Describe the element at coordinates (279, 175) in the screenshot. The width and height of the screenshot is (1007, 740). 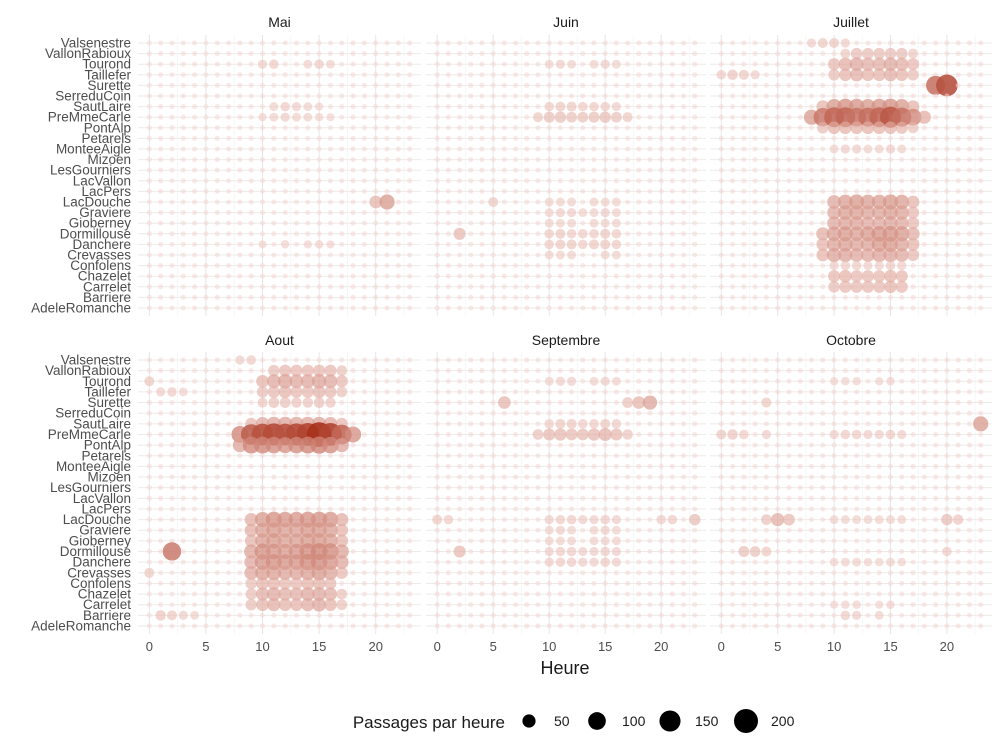
I see `points` at that location.